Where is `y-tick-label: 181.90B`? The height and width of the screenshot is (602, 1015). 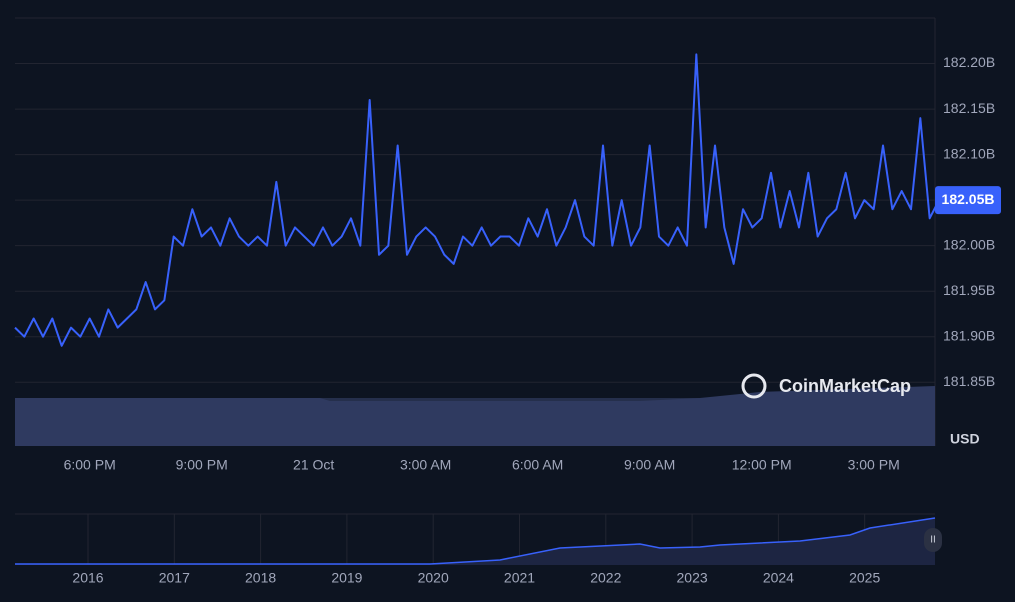 y-tick-label: 181.90B is located at coordinates (969, 335).